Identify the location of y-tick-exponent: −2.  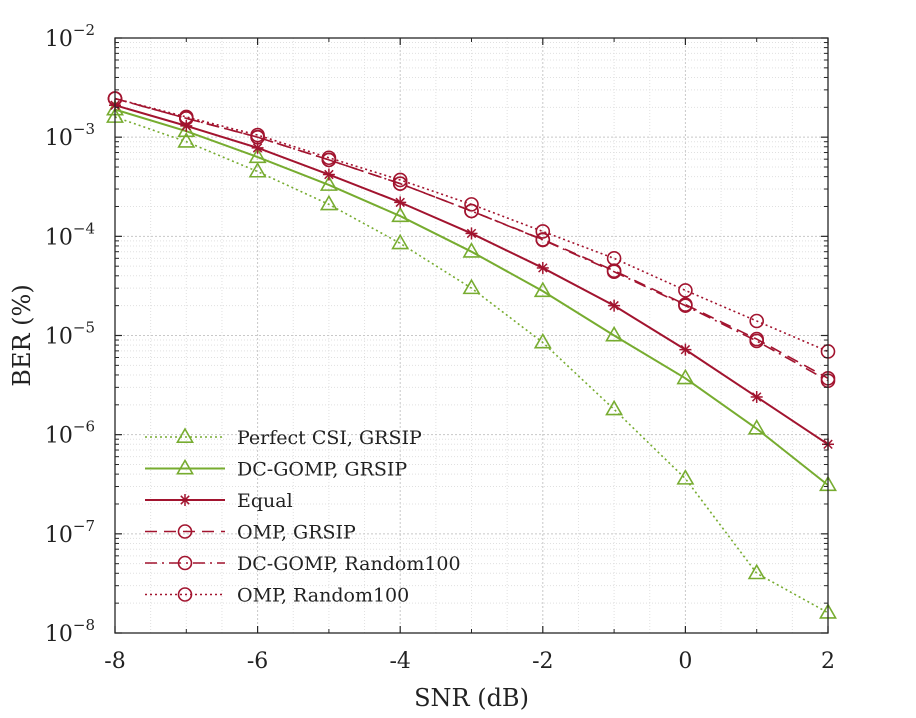
(84, 30).